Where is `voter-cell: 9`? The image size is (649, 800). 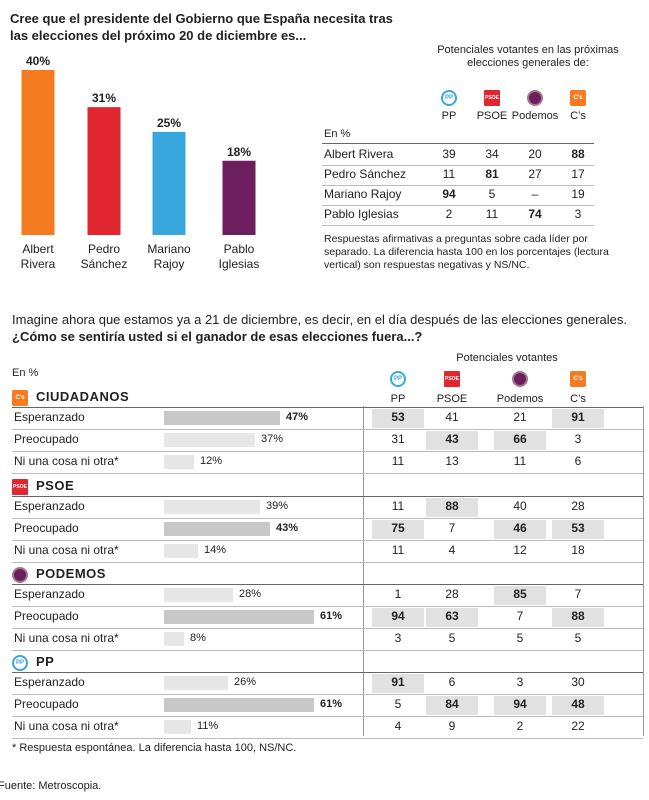
voter-cell: 9 is located at coordinates (452, 726).